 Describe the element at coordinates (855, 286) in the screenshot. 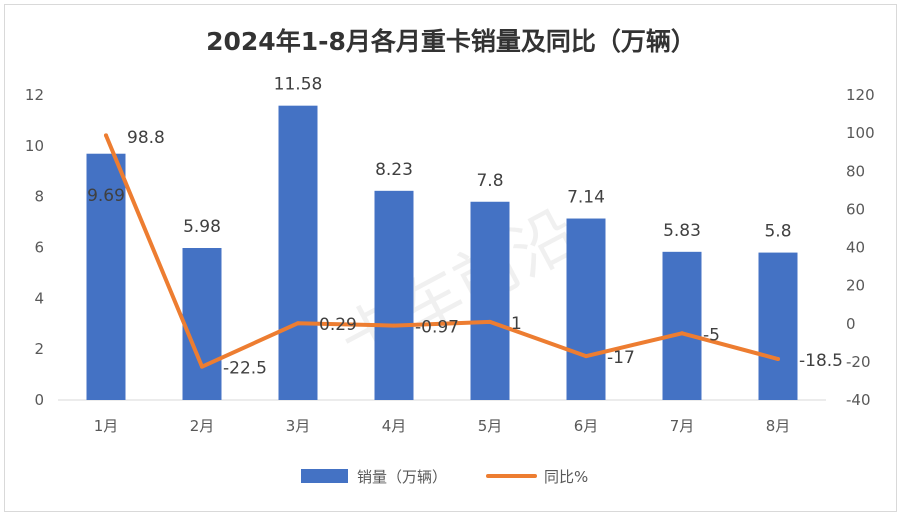

I see `y-right-tick-label: 20` at that location.